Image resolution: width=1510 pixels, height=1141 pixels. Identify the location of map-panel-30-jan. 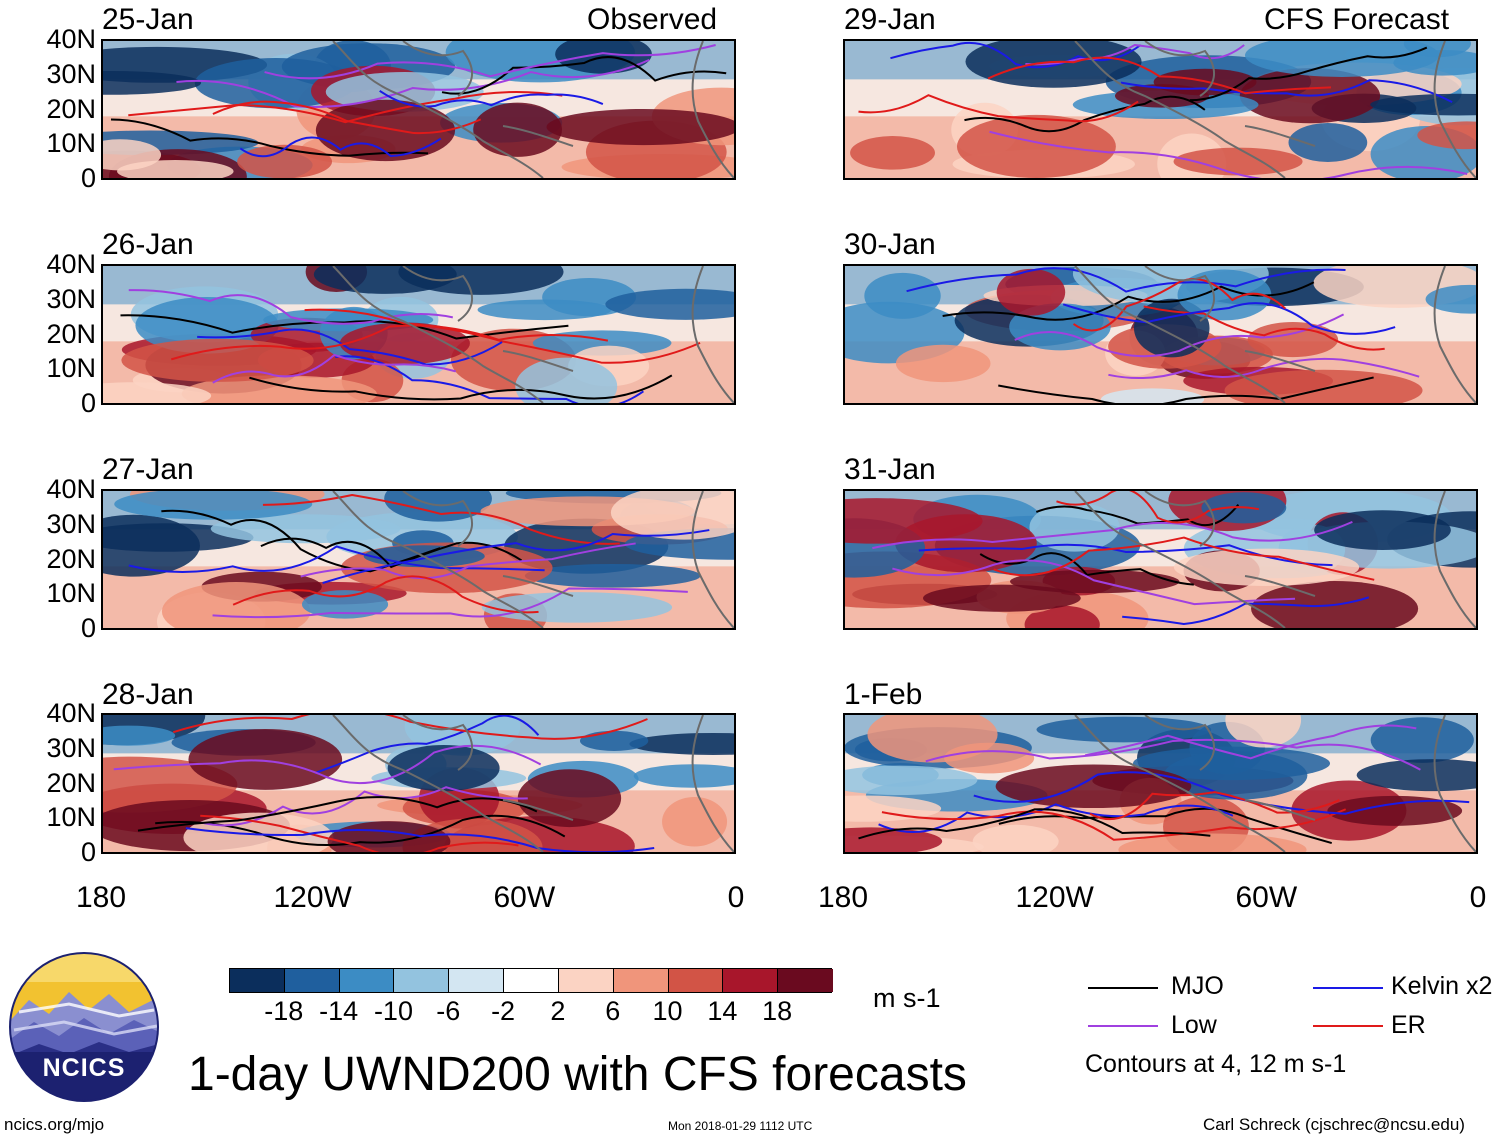
(1160, 334).